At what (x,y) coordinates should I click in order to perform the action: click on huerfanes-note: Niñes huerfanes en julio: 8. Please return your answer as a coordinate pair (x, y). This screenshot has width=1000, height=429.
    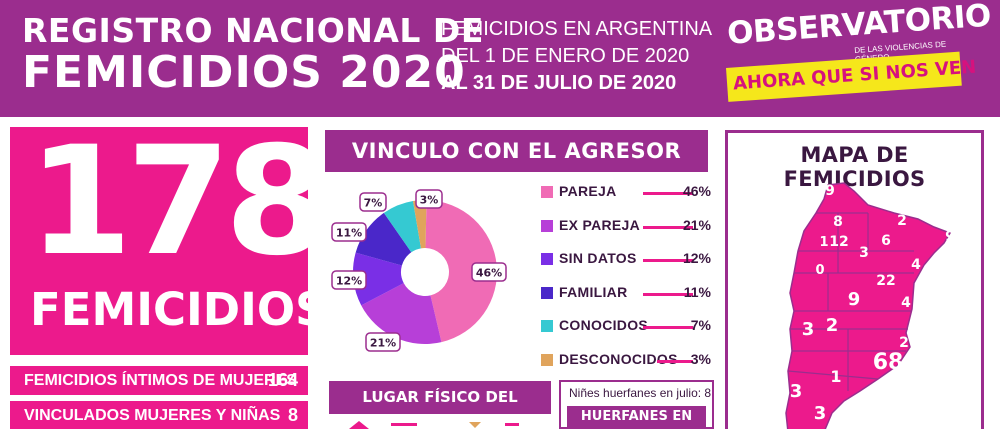
    Looking at the image, I should click on (640, 393).